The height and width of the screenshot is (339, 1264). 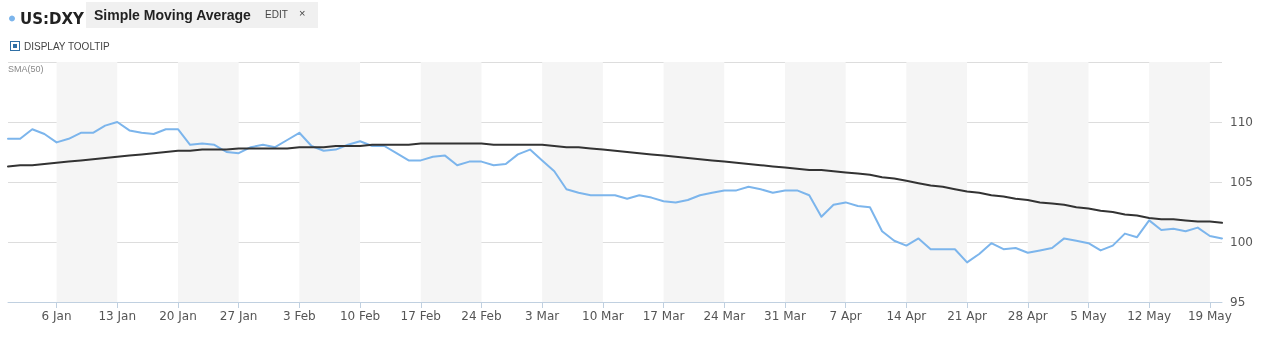 What do you see at coordinates (1241, 122) in the screenshot?
I see `y-tick-label: 110` at bounding box center [1241, 122].